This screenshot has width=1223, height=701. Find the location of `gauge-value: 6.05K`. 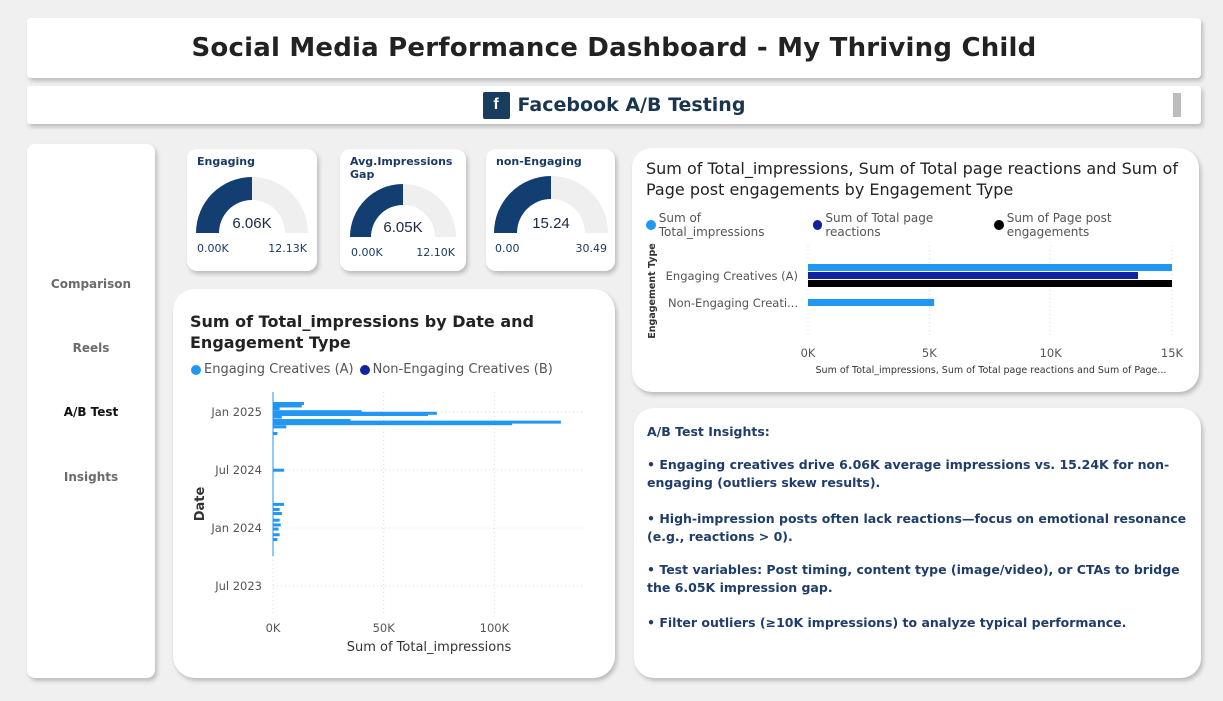

gauge-value: 6.05K is located at coordinates (402, 227).